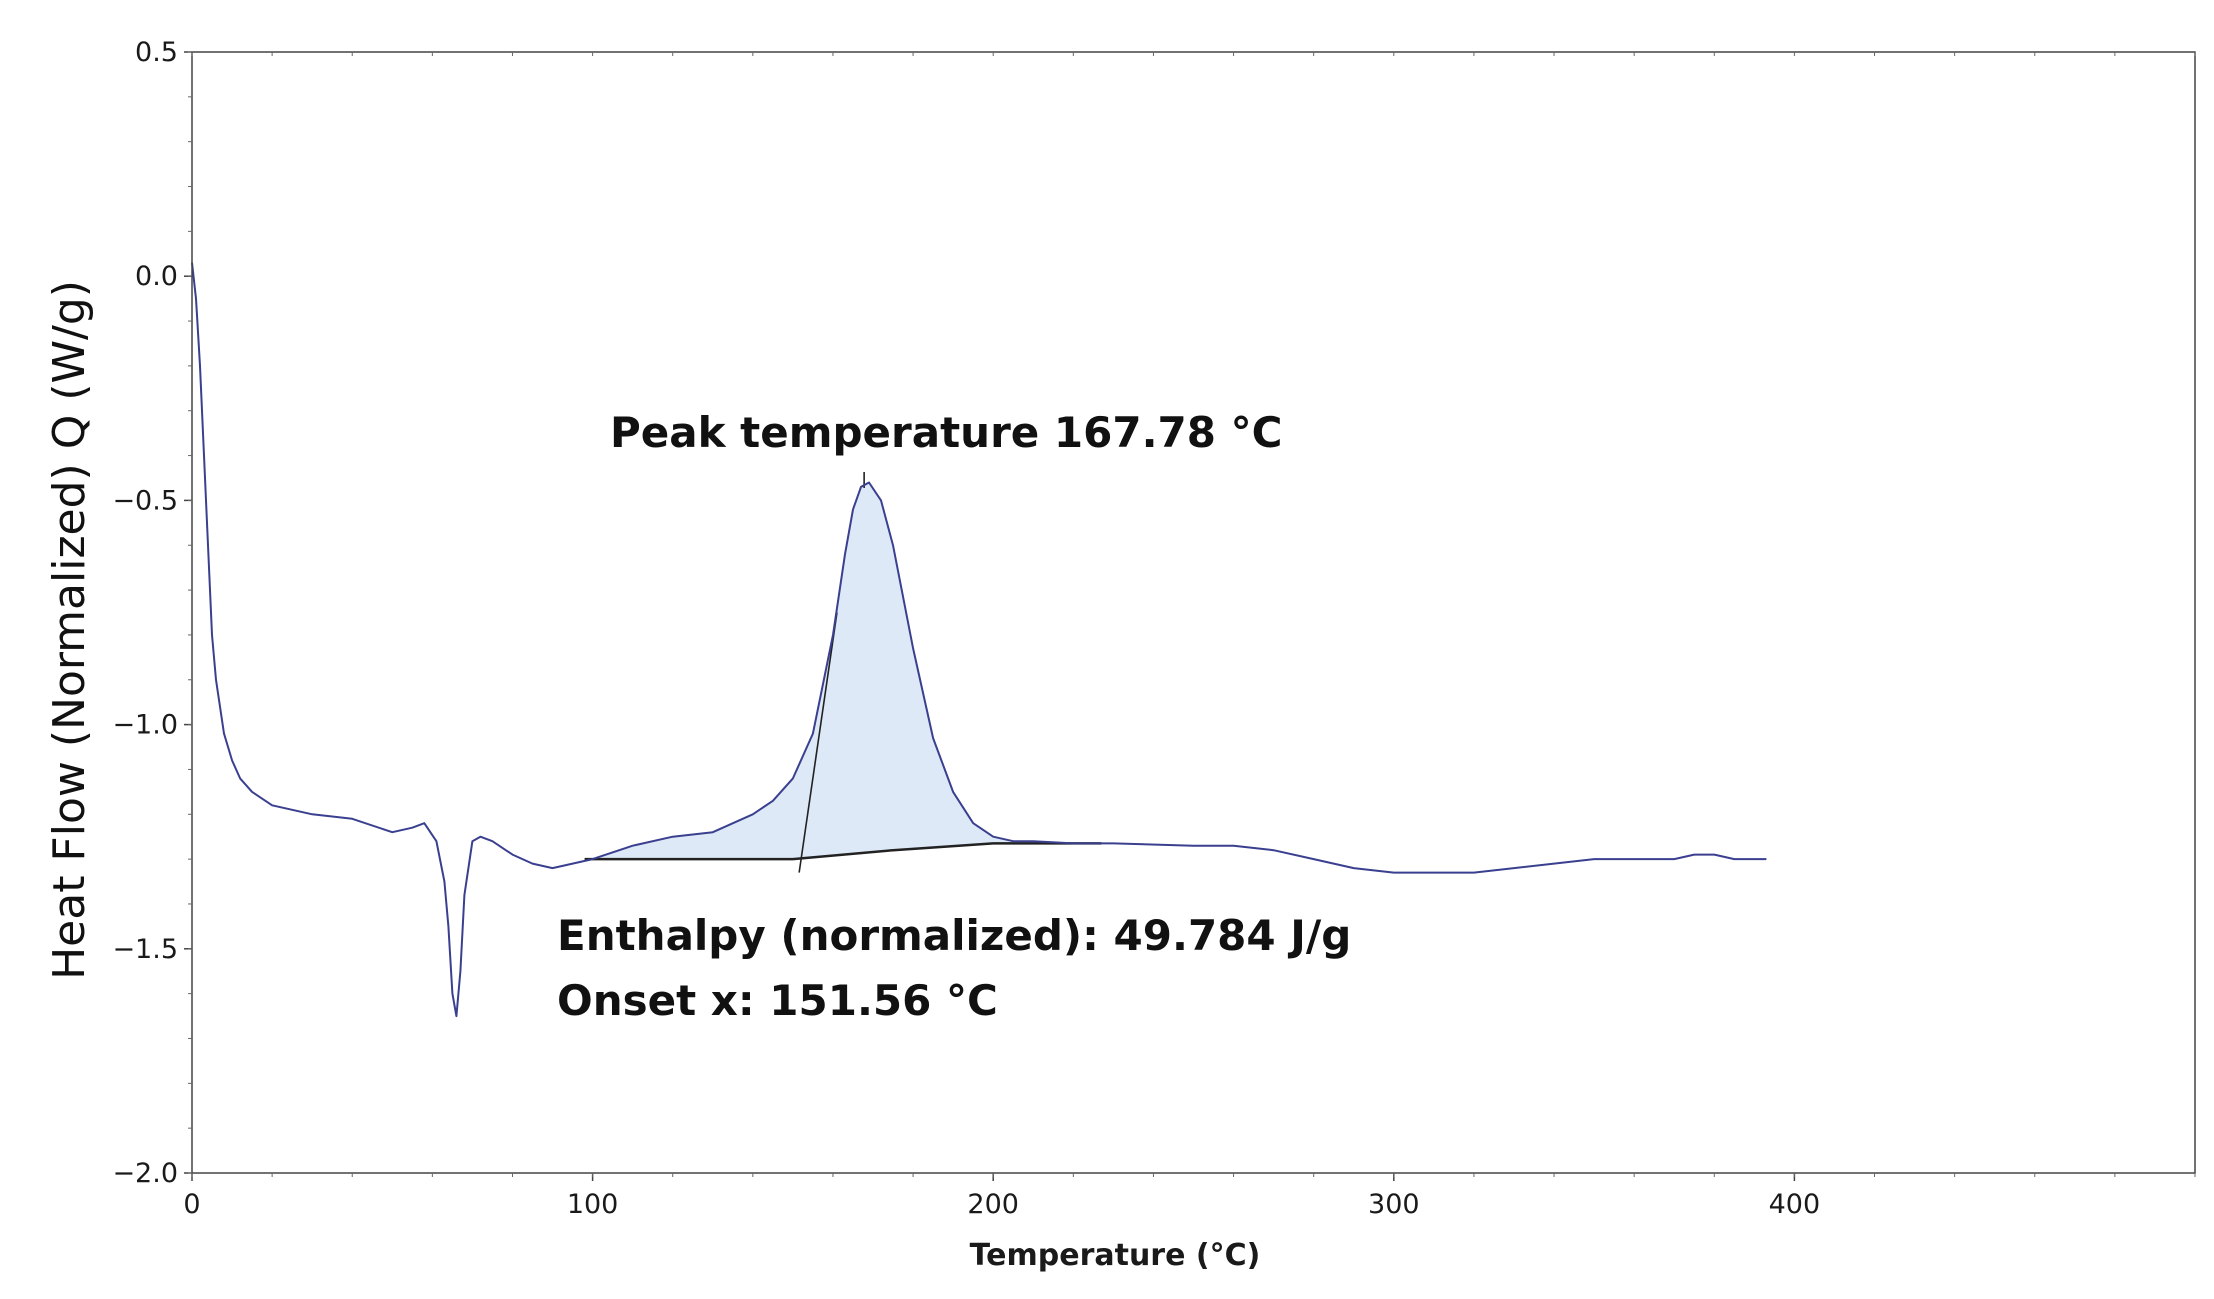  Describe the element at coordinates (69, 630) in the screenshot. I see `y-axis-title: Heat Flow (Normalized) Q (W/g)` at that location.